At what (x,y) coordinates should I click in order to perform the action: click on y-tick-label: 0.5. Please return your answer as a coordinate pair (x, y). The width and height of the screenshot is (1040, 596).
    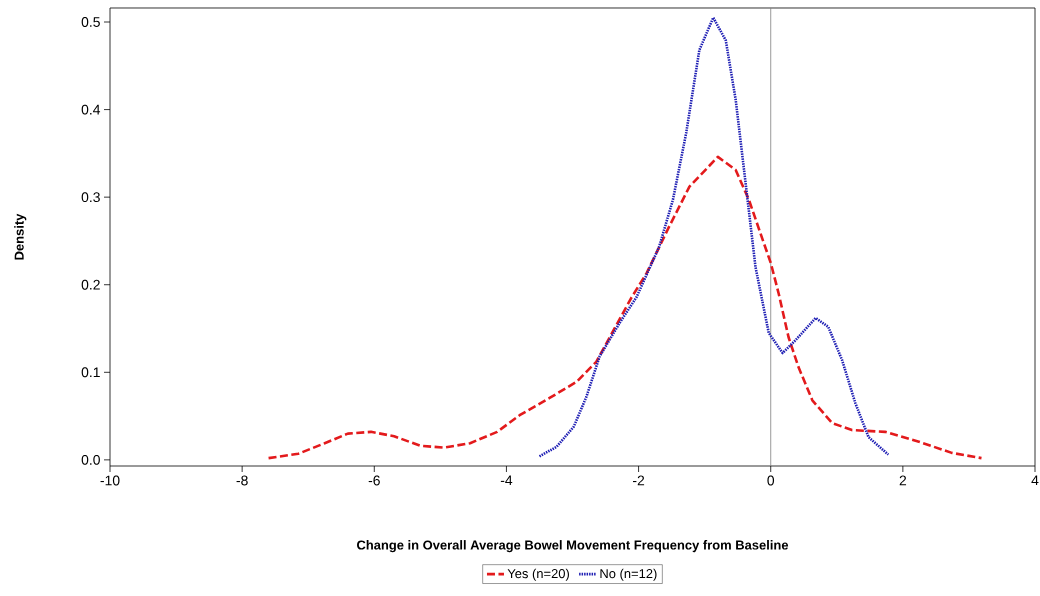
    Looking at the image, I should click on (90, 22).